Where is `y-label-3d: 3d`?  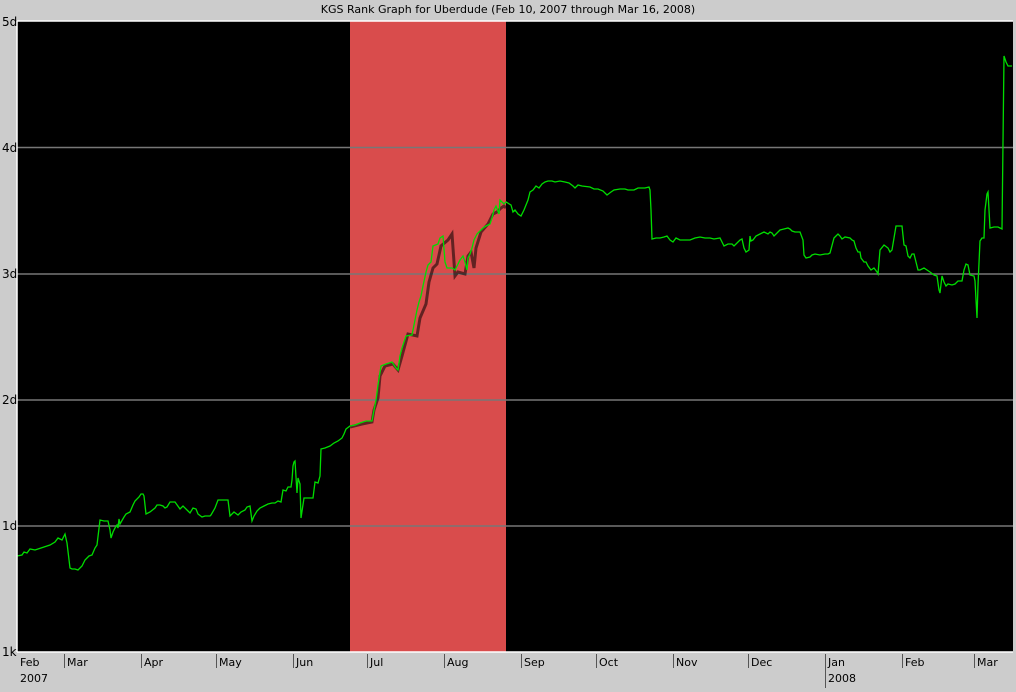
y-label-3d: 3d is located at coordinates (10, 274).